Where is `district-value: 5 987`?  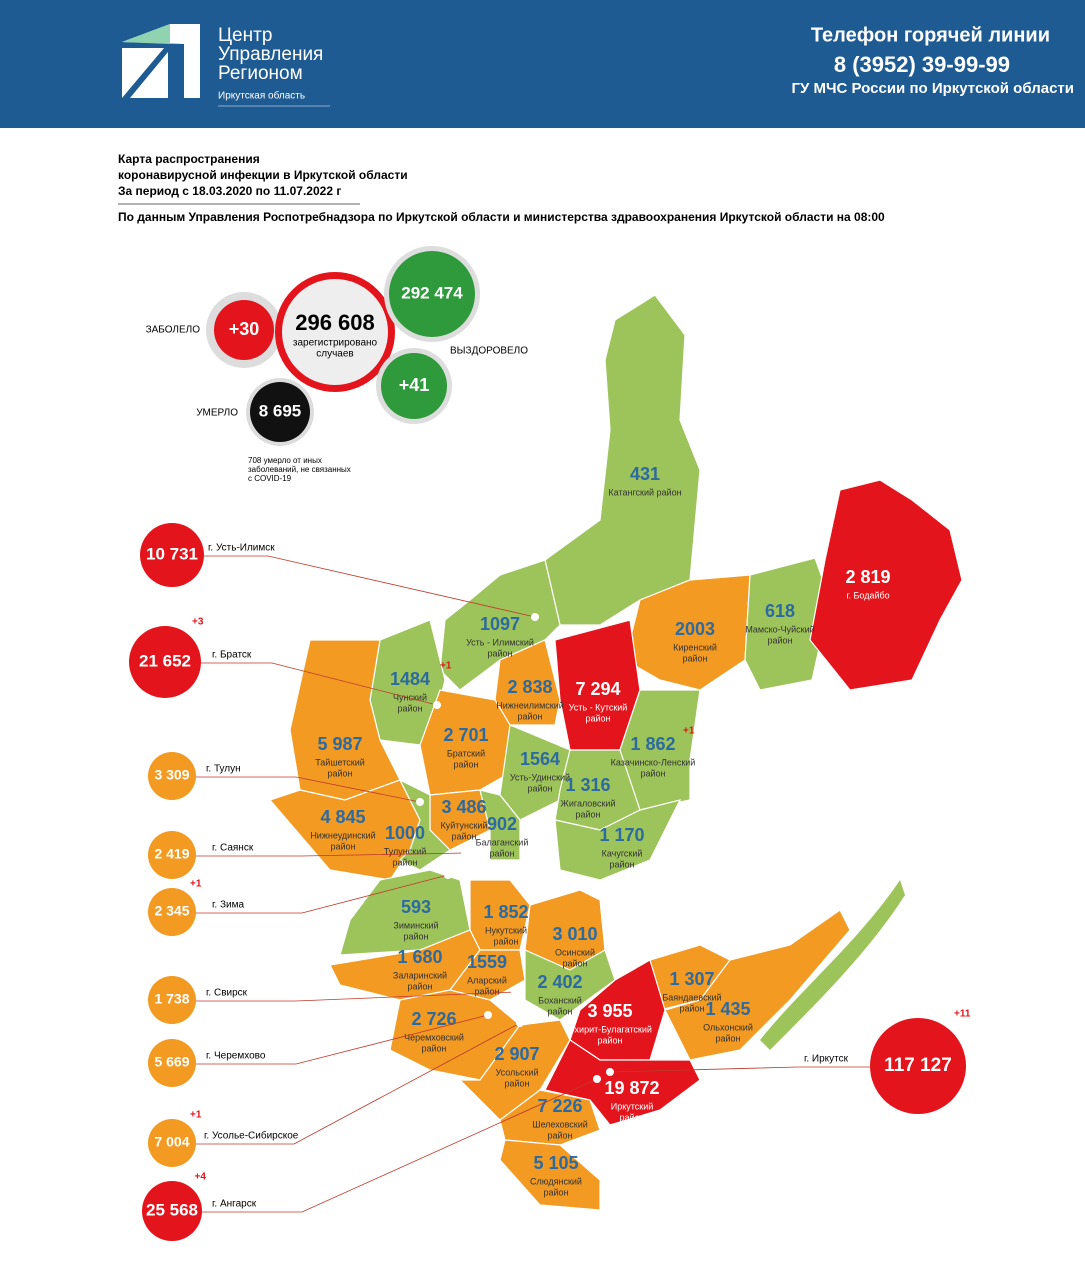
district-value: 5 987 is located at coordinates (339, 744).